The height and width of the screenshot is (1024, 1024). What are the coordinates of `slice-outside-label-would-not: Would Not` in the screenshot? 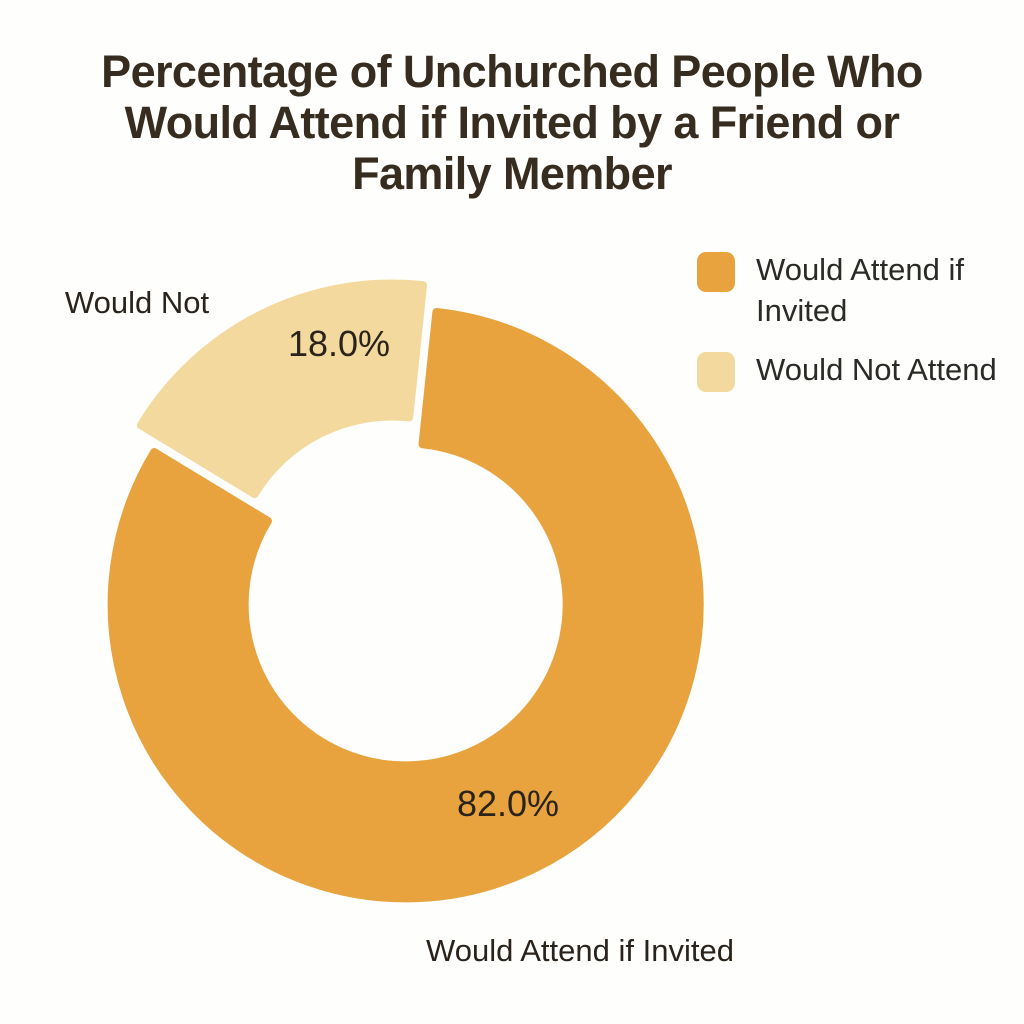 It's located at (137, 302).